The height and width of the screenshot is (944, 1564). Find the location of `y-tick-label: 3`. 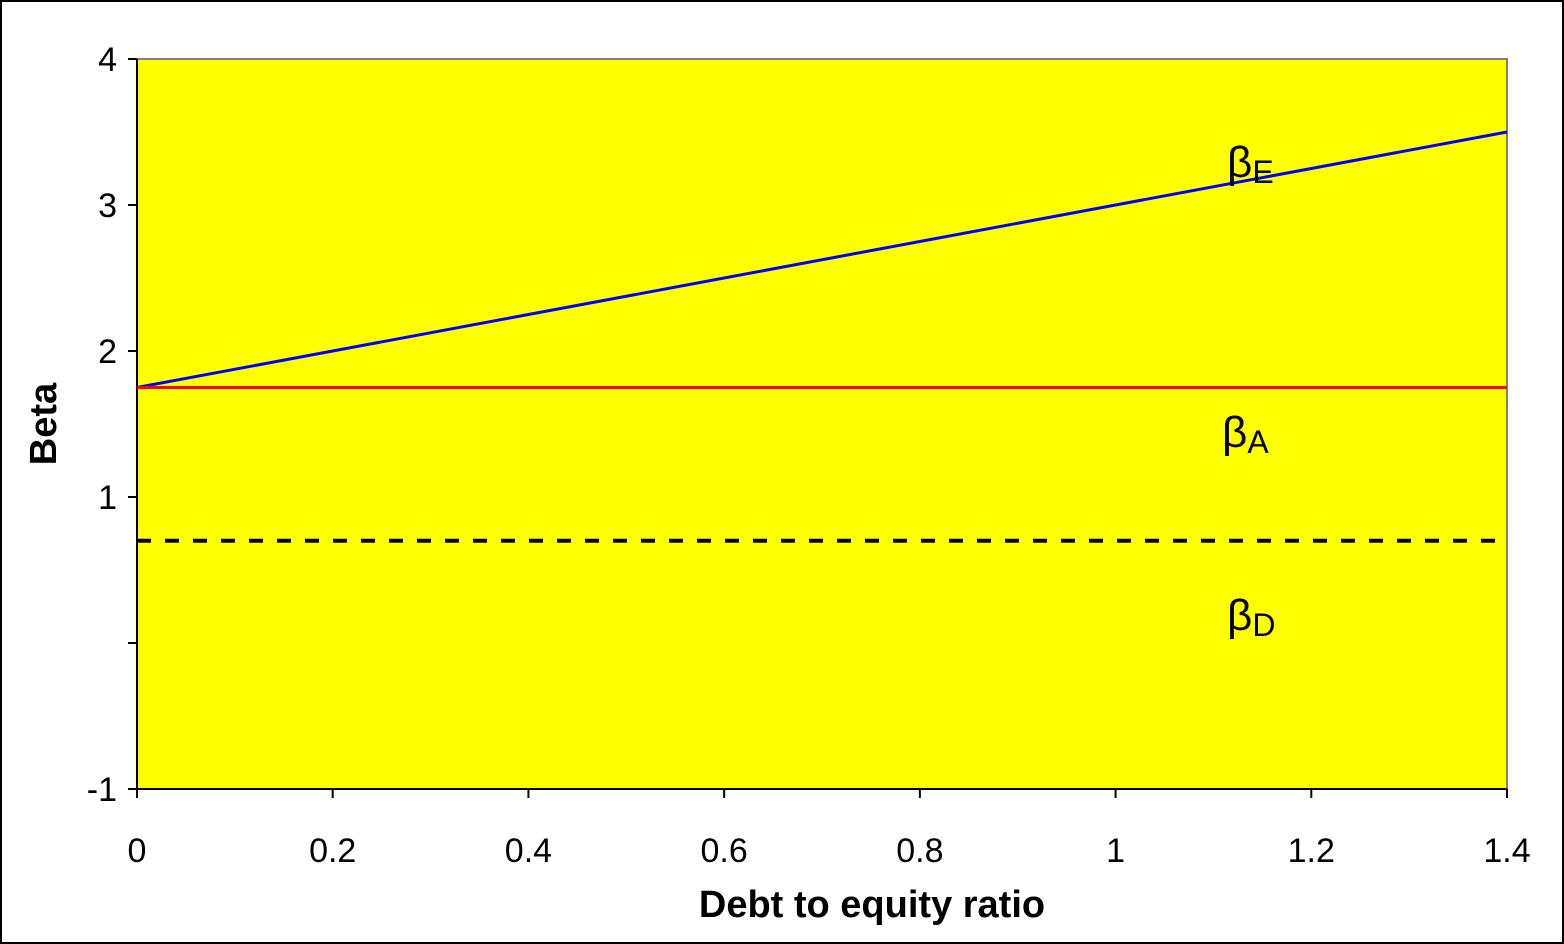

y-tick-label: 3 is located at coordinates (107, 206).